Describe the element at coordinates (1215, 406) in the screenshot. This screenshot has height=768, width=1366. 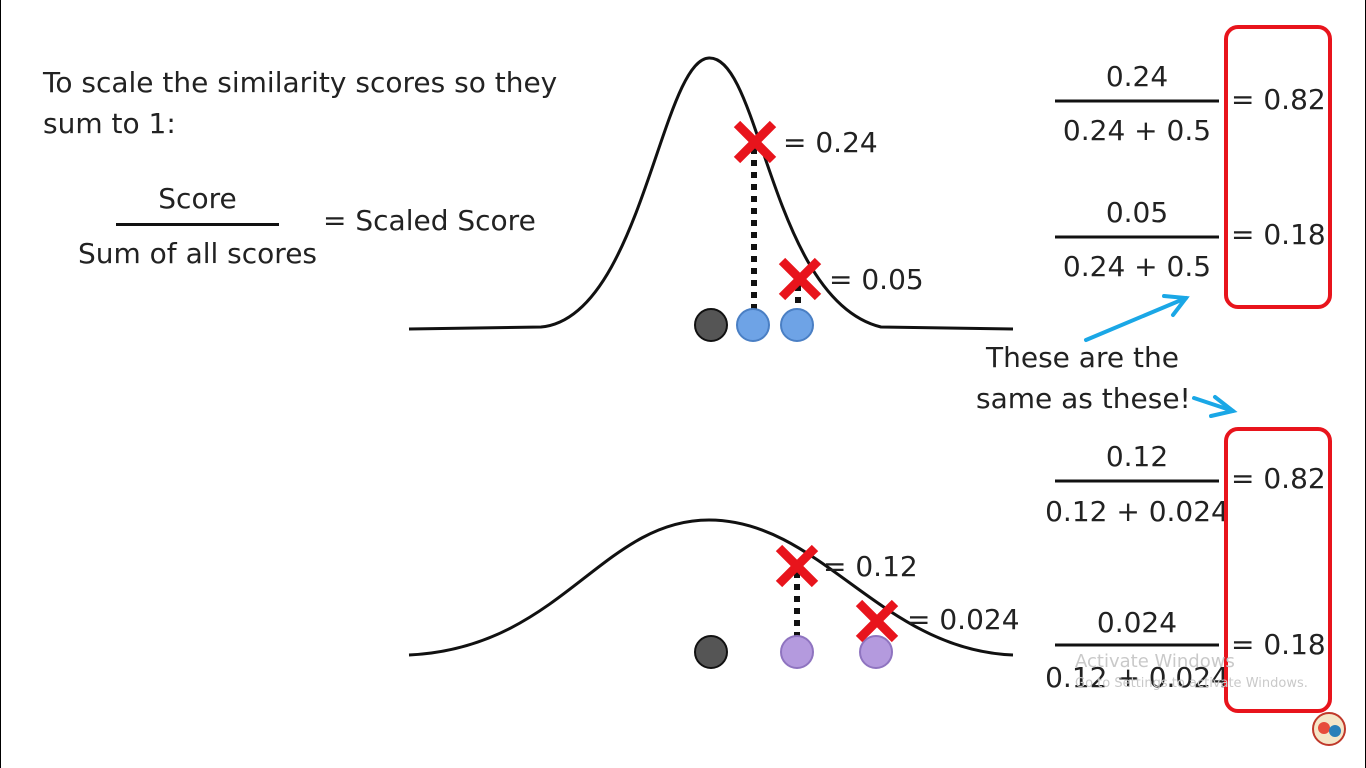
I see `arrow-right-icon` at that location.